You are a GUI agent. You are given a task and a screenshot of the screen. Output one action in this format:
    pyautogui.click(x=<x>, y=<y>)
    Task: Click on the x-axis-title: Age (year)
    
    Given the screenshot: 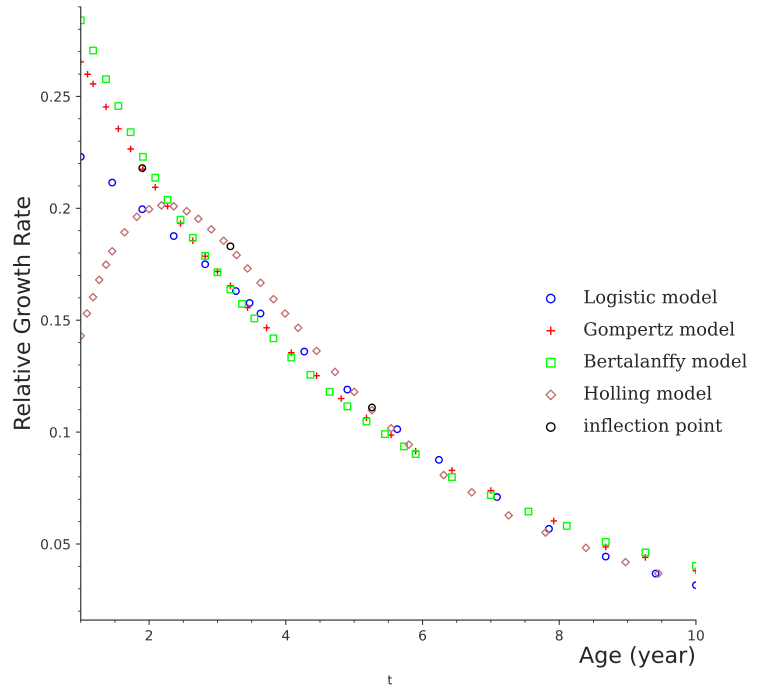 What is the action you would take?
    pyautogui.click(x=636, y=657)
    